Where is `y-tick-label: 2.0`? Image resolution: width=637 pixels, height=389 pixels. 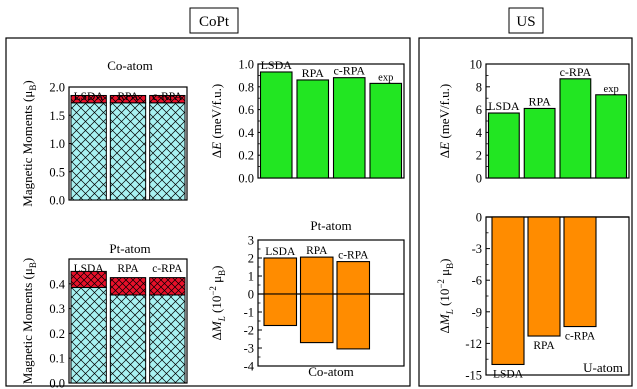
y-tick-label: 2.0 is located at coordinates (57, 88).